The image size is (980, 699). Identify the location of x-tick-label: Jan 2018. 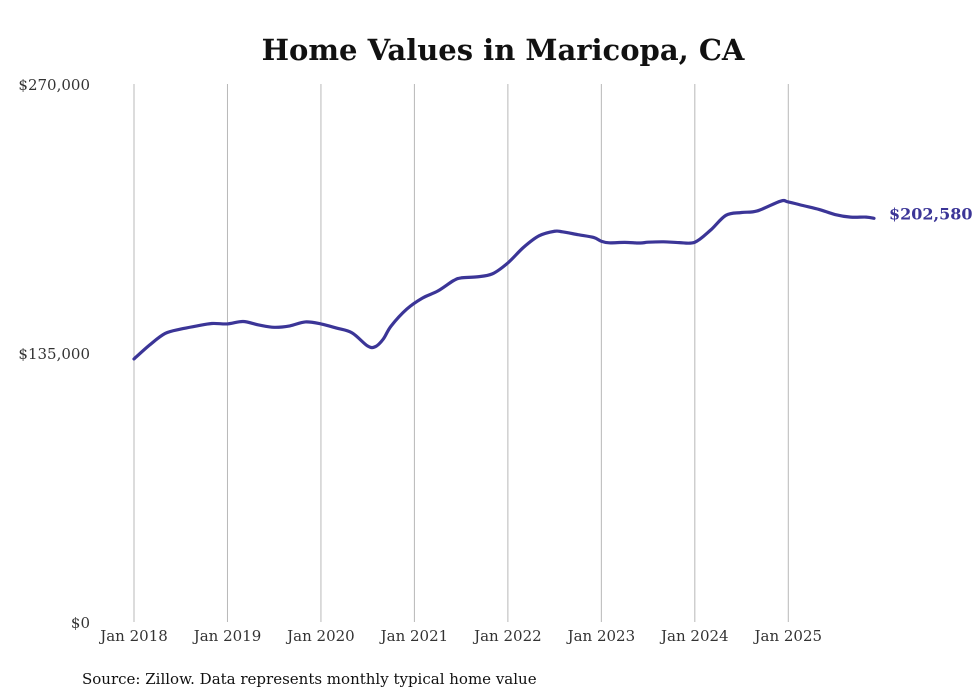
(133, 636).